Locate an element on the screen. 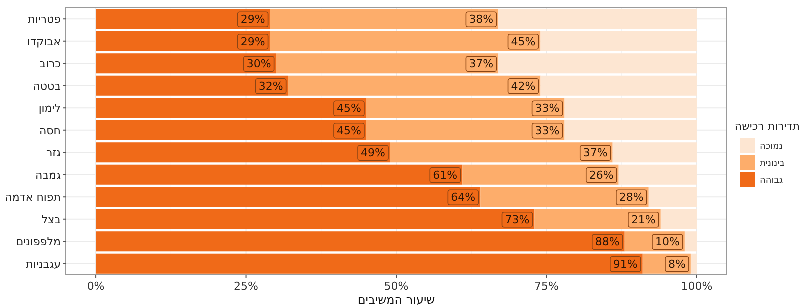 Image resolution: width=807 pixels, height=307 pixels. data-label: 21% is located at coordinates (643, 219).